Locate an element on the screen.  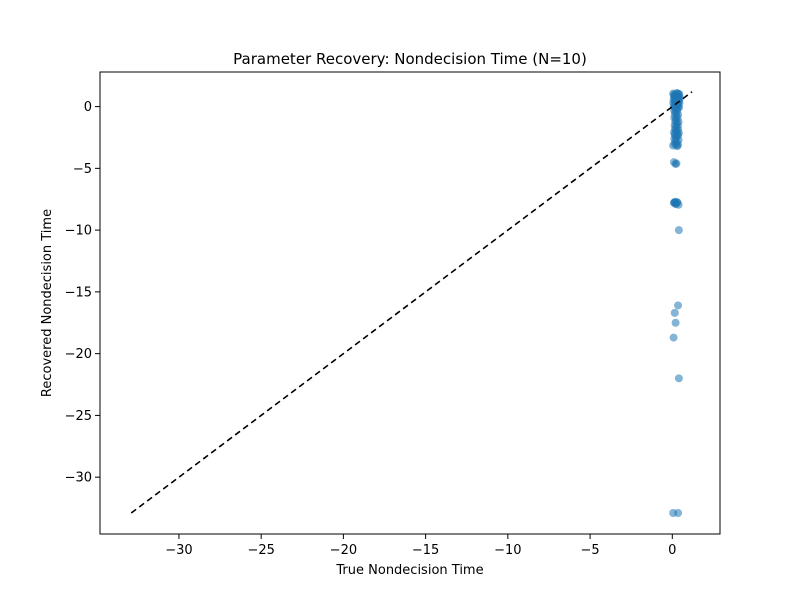
x-axis: −30 −25 −20 −15 −10 −5 0 is located at coordinates (420, 546).